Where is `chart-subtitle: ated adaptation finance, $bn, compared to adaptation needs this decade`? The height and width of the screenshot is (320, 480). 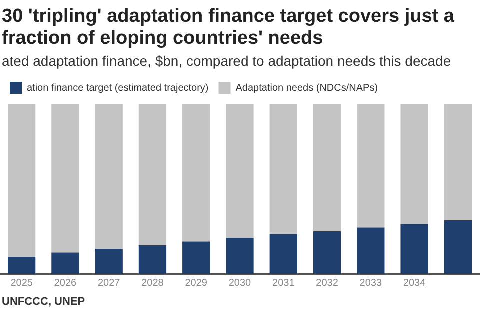 chart-subtitle: ated adaptation finance, $bn, compared to adaptation needs this decade is located at coordinates (226, 61).